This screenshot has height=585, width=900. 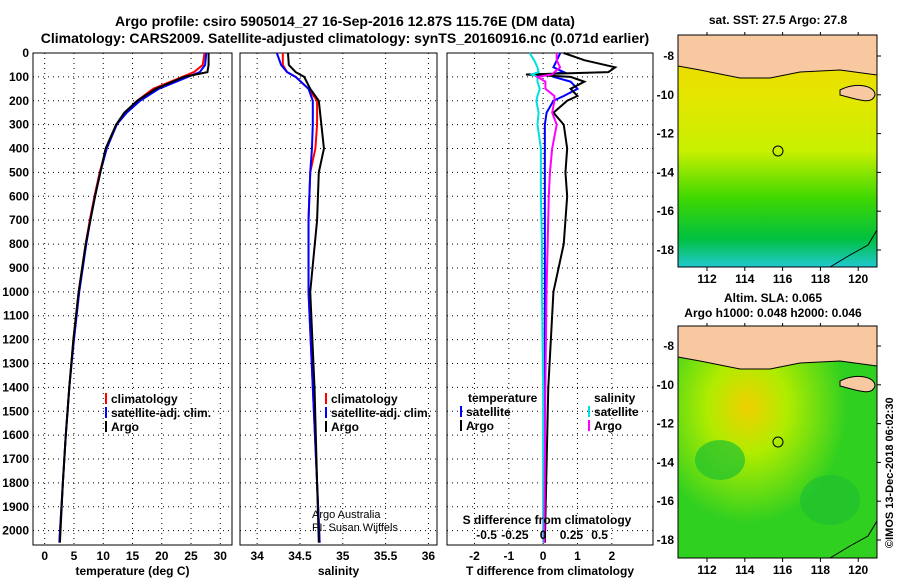 I want to click on x-axis-label: salinity, so click(x=339, y=571).